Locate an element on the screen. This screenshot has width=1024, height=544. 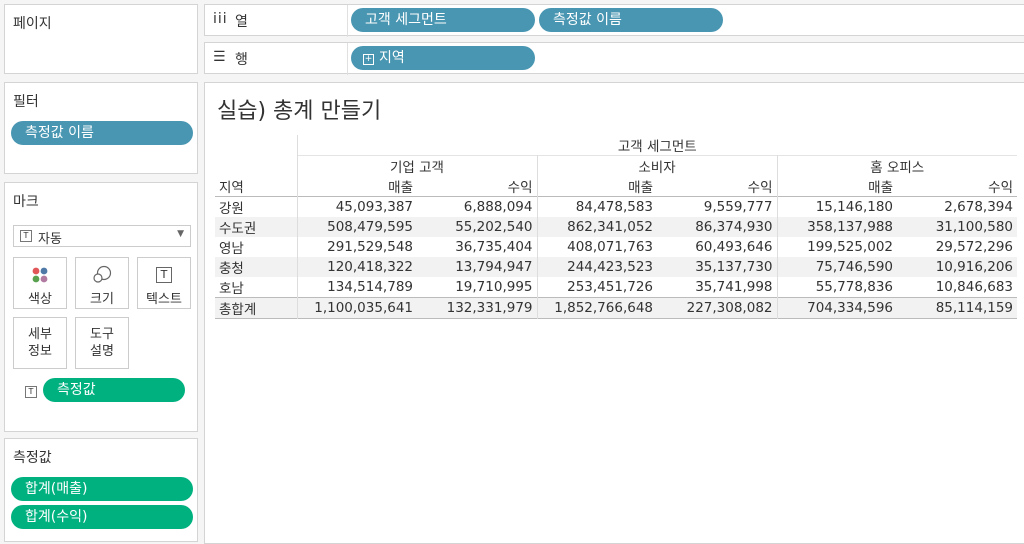
size-card: 크기 is located at coordinates (102, 283).